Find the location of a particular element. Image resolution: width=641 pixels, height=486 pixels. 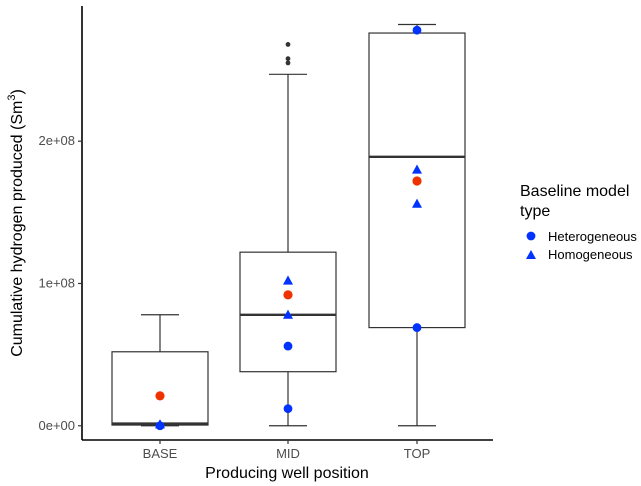

x-tick-label-mid: MID is located at coordinates (288, 453).